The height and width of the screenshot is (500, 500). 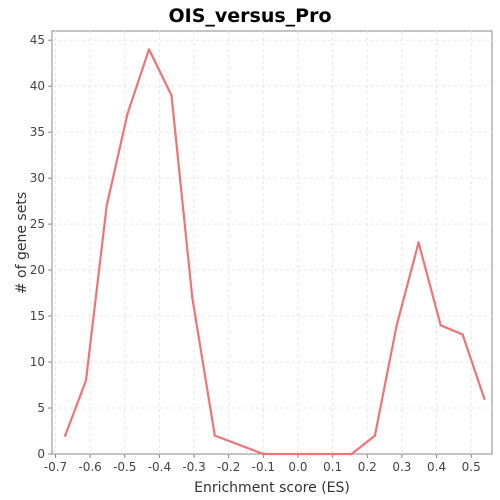 What do you see at coordinates (436, 467) in the screenshot?
I see `x-tick-label: 0.4` at bounding box center [436, 467].